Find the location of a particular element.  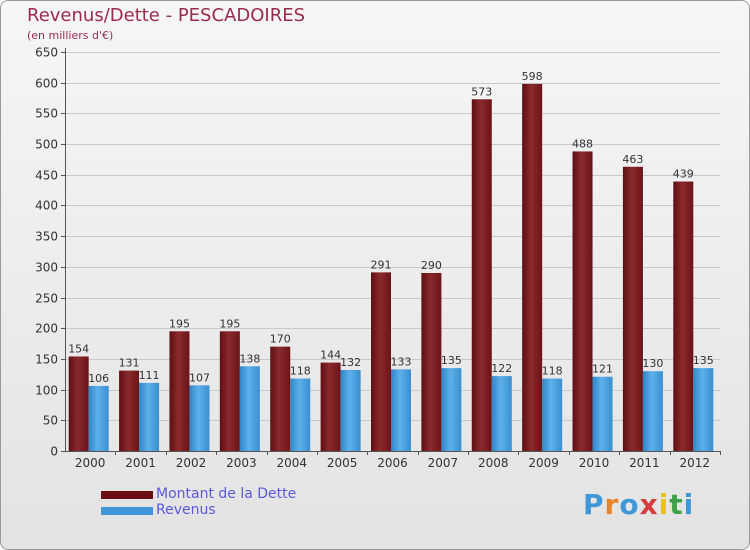

x-tick-label: 2002 is located at coordinates (191, 463).